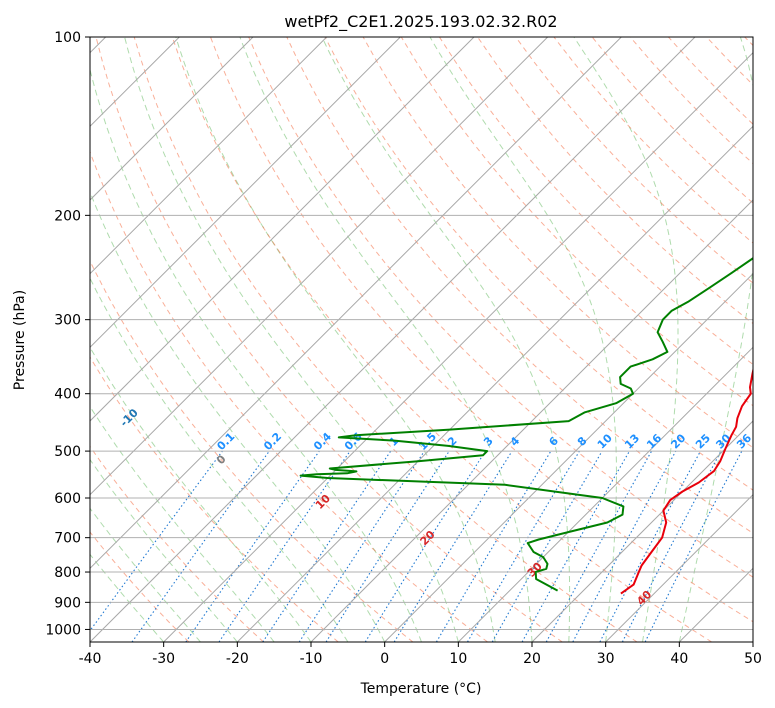  What do you see at coordinates (384, 659) in the screenshot?
I see `x-tick-label: 0` at bounding box center [384, 659].